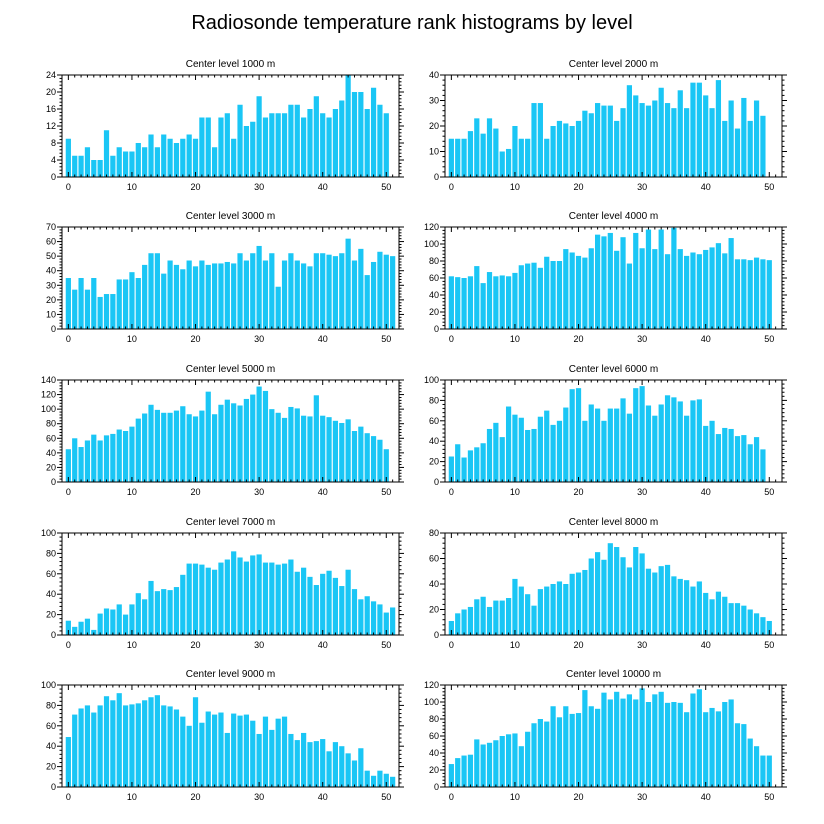  What do you see at coordinates (386, 339) in the screenshot?
I see `x-tick-label: 50` at bounding box center [386, 339].